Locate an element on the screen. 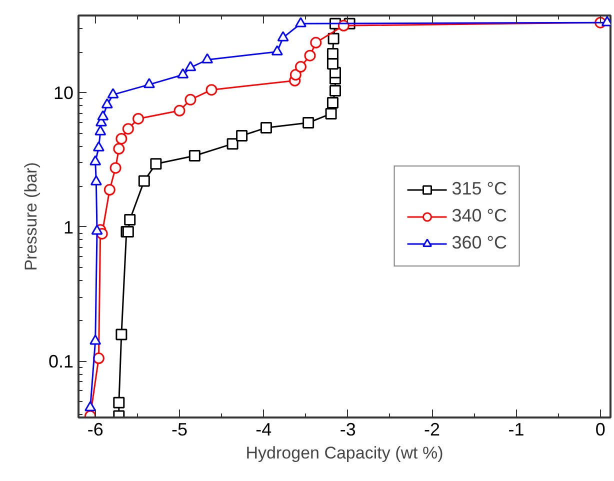 The image size is (614, 481). y-tick-label: 0.1 is located at coordinates (61, 362).